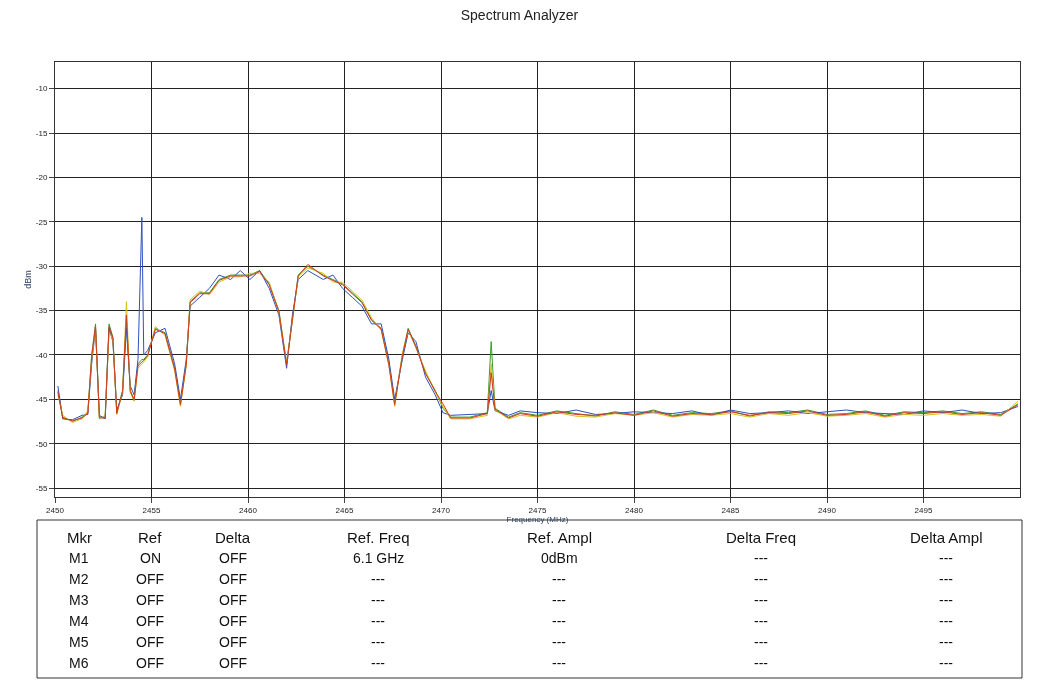 The image size is (1039, 683). What do you see at coordinates (441, 510) in the screenshot?
I see `x-tick-label: 2470` at bounding box center [441, 510].